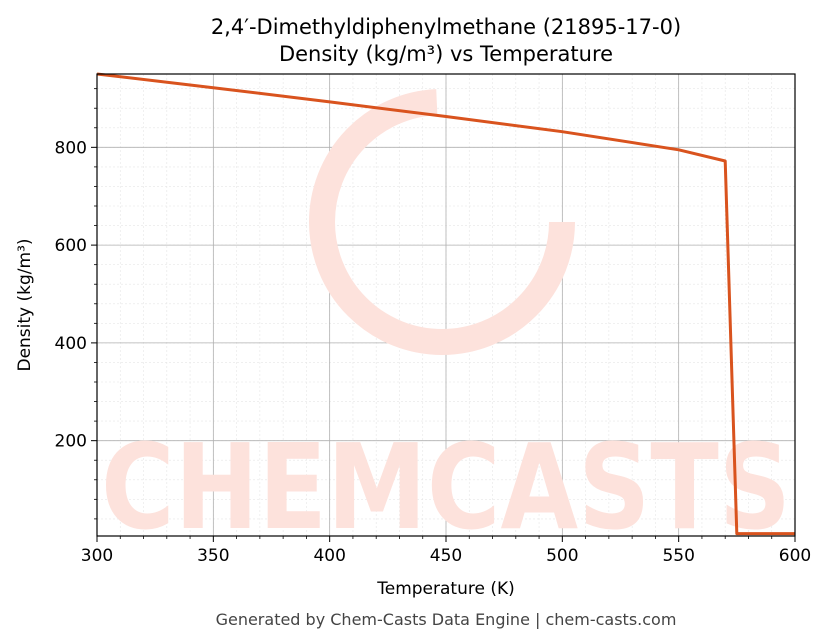 The width and height of the screenshot is (830, 644). Describe the element at coordinates (446, 556) in the screenshot. I see `x-tick-label: 450` at that location.